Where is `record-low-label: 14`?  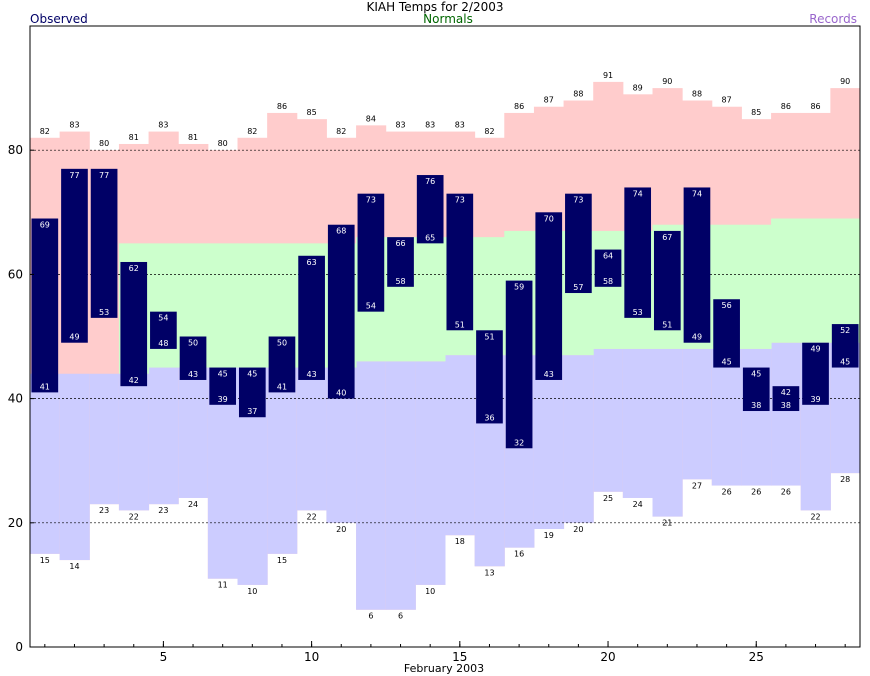
record-low-label: 14 is located at coordinates (74, 566).